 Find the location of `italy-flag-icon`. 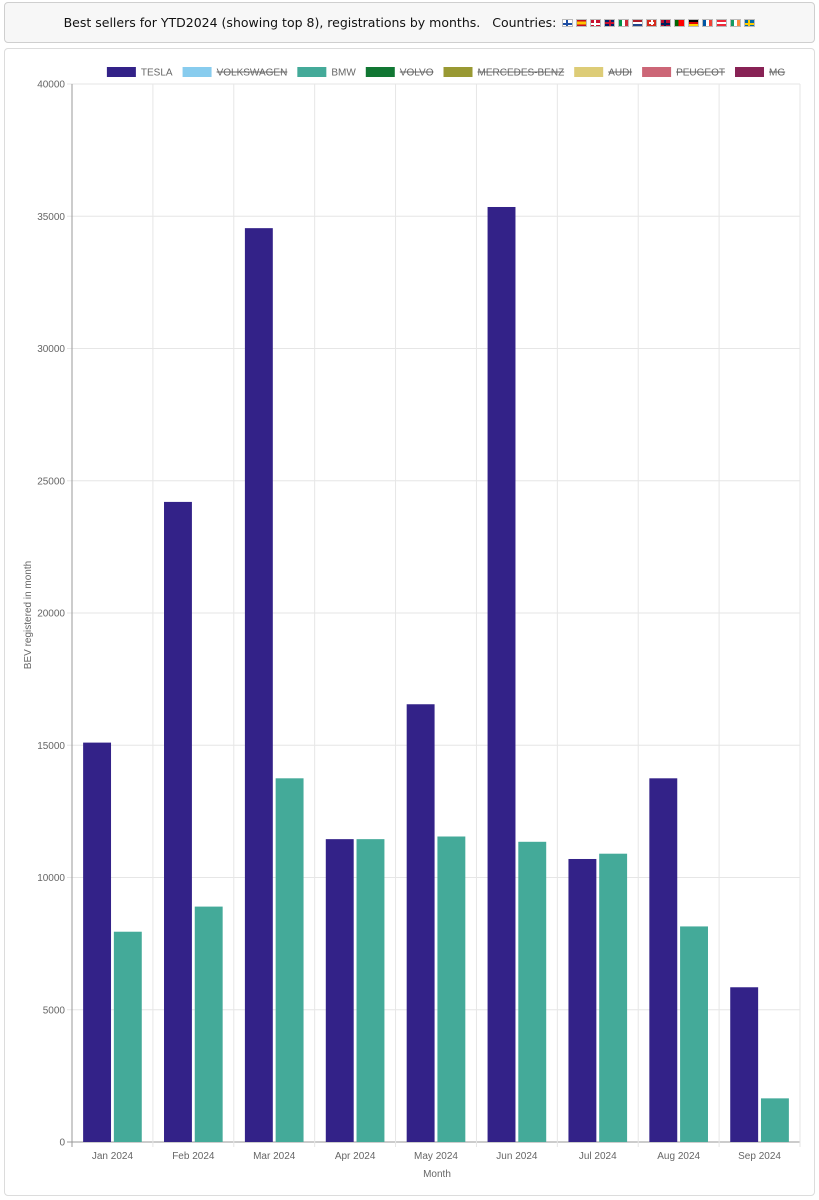

italy-flag-icon is located at coordinates (624, 22).